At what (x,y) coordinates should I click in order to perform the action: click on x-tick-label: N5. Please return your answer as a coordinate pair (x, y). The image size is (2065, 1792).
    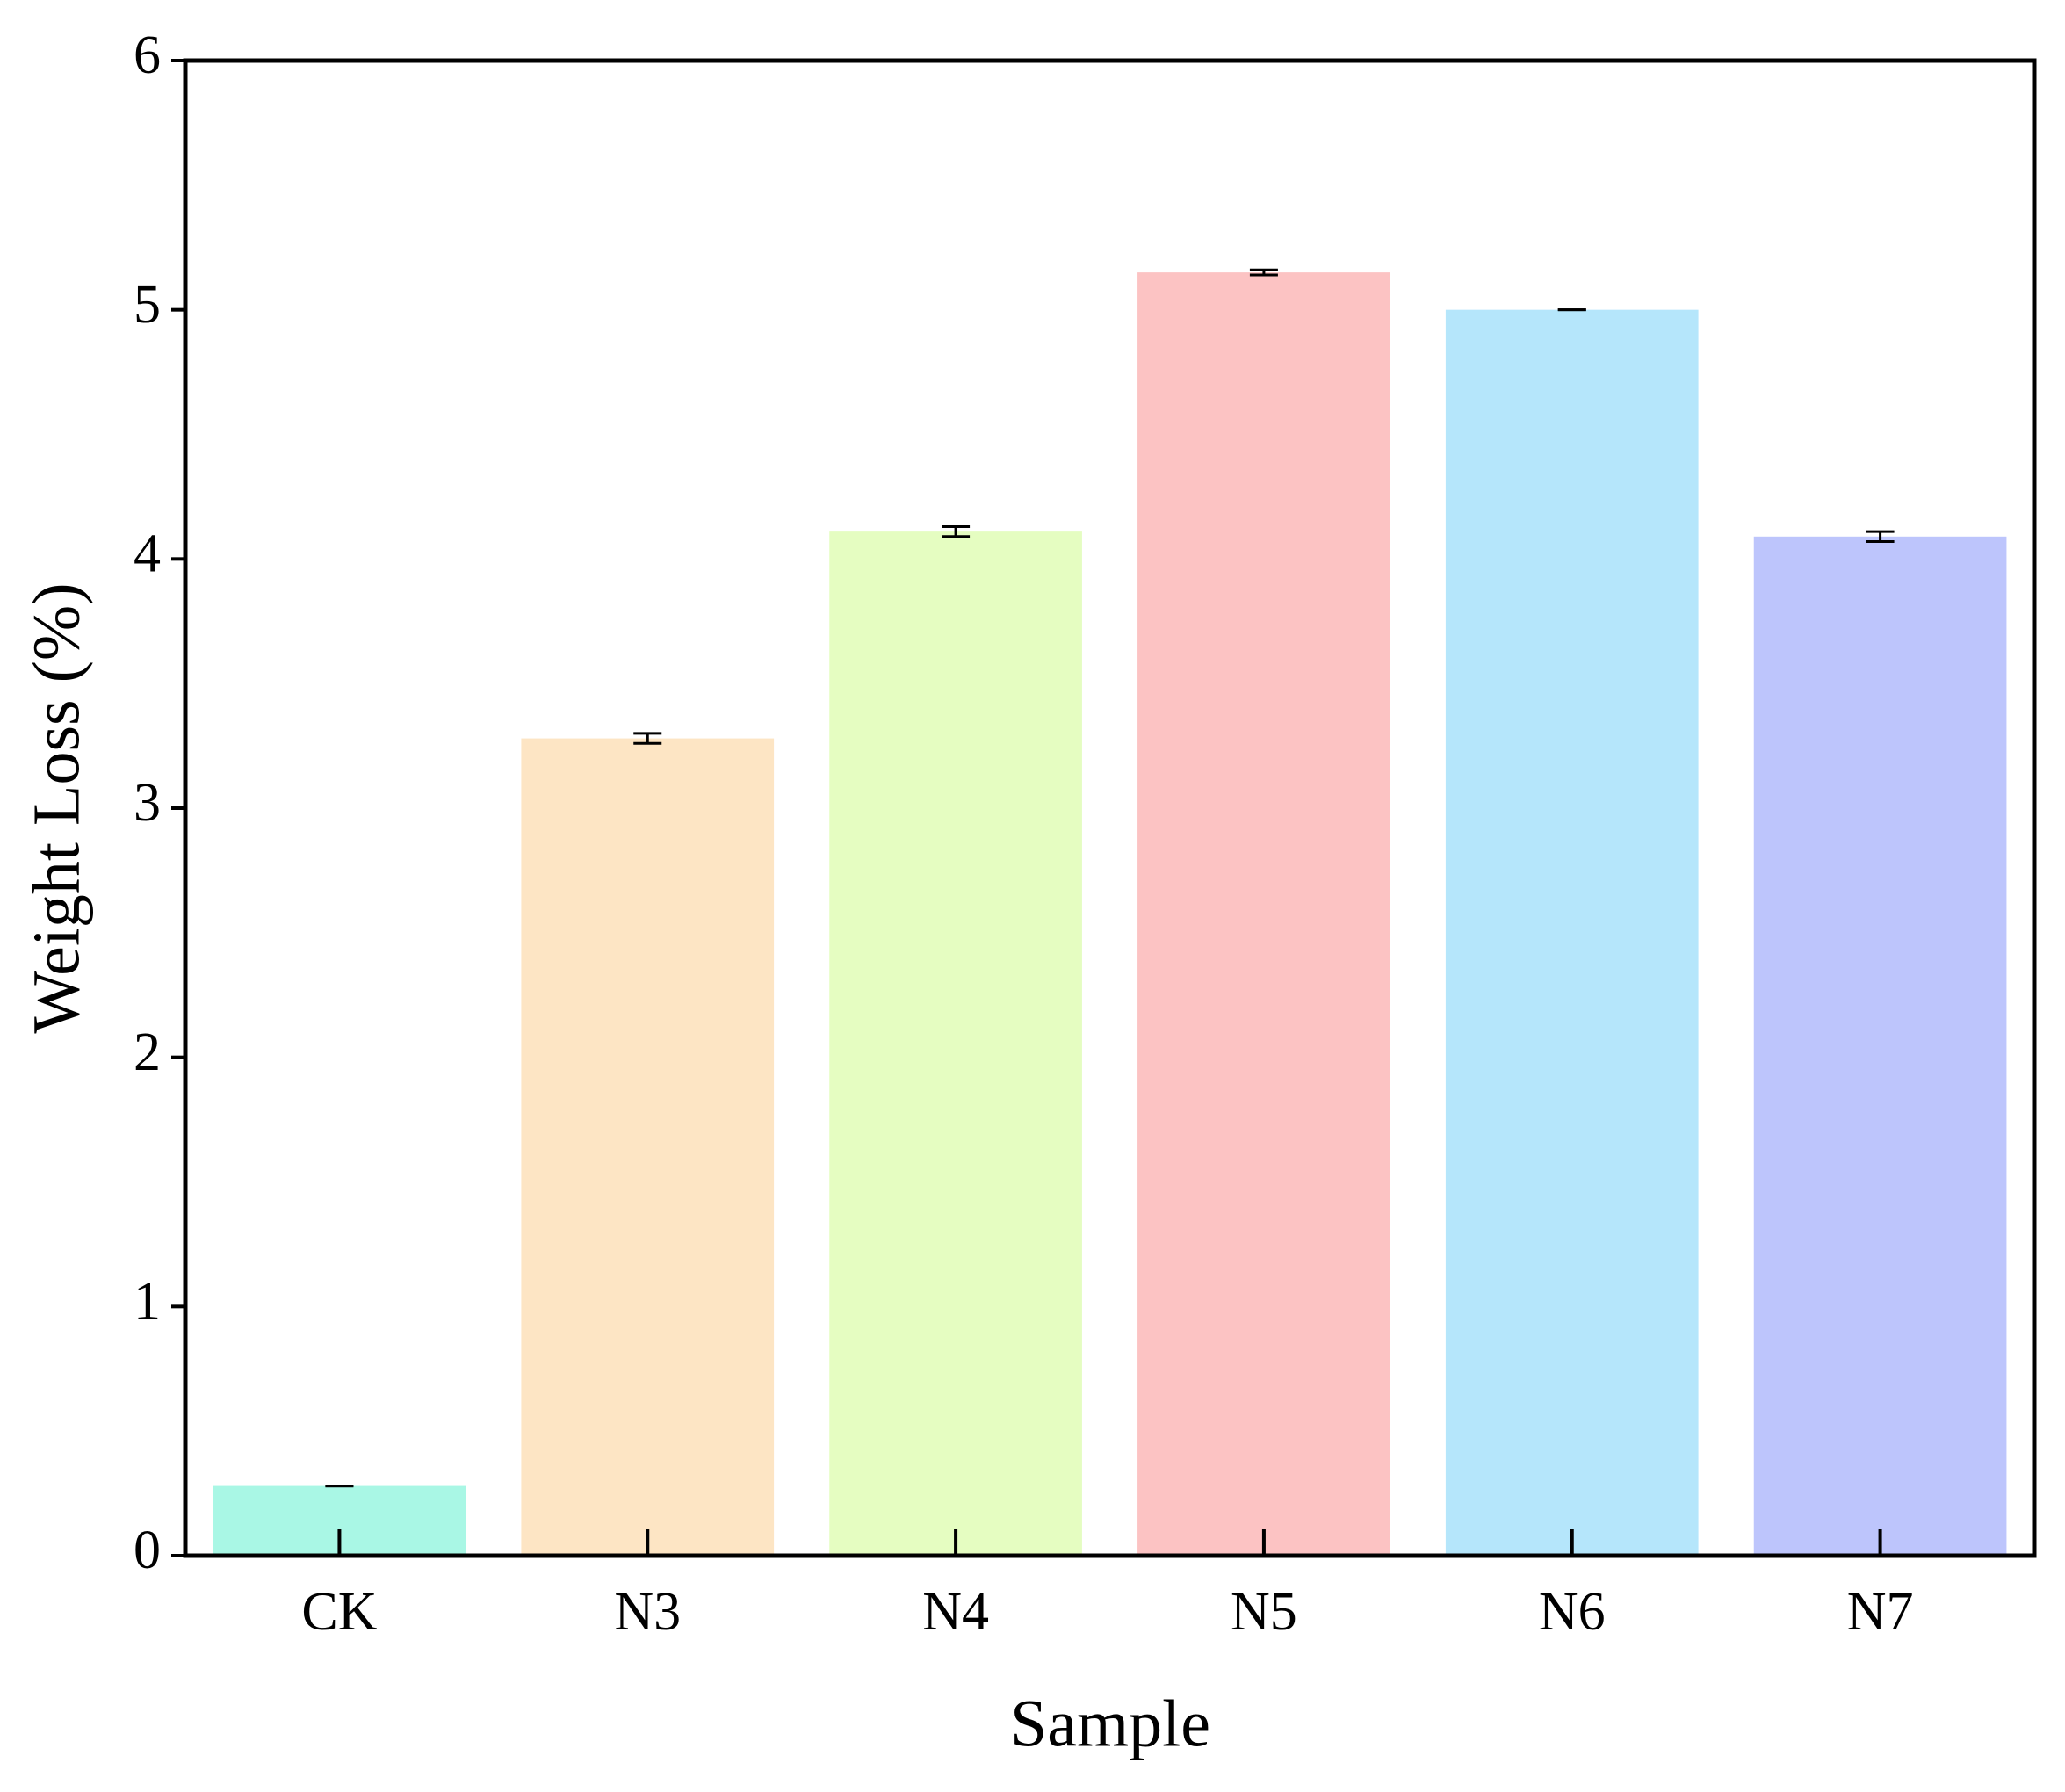
    Looking at the image, I should click on (1264, 1612).